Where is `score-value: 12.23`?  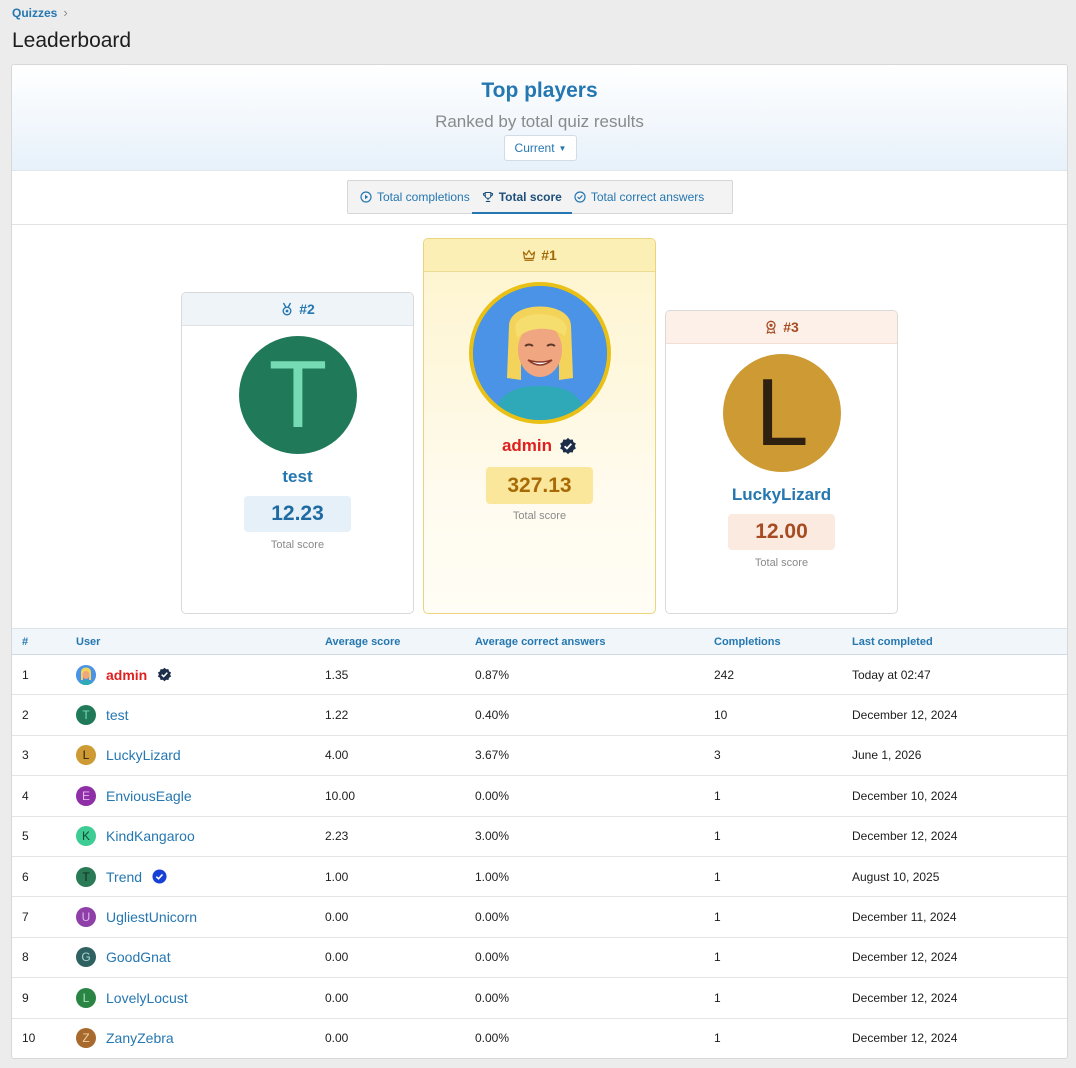
score-value: 12.23 is located at coordinates (297, 513).